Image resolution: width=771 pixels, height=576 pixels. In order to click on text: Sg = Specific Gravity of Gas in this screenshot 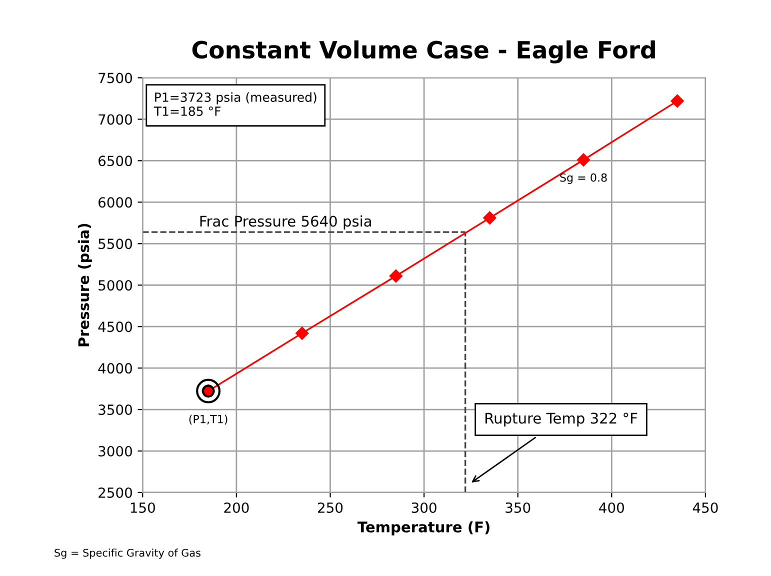, I will do `click(127, 553)`.